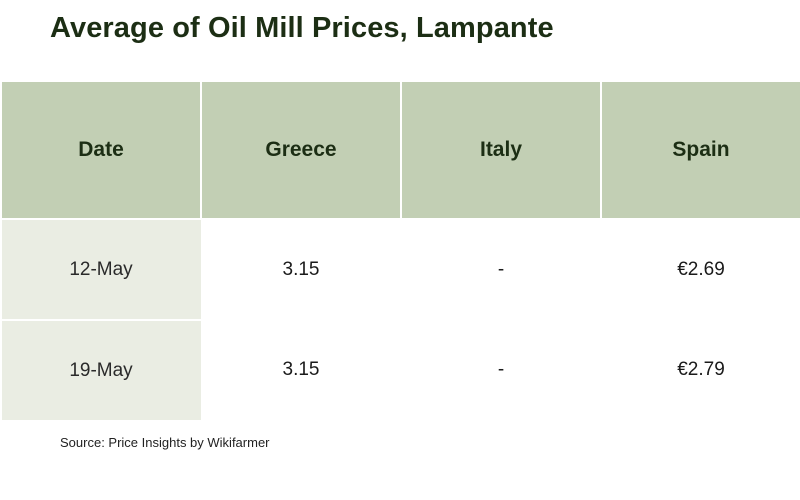 This screenshot has height=500, width=800. What do you see at coordinates (101, 150) in the screenshot?
I see `header-cell-date: Date` at bounding box center [101, 150].